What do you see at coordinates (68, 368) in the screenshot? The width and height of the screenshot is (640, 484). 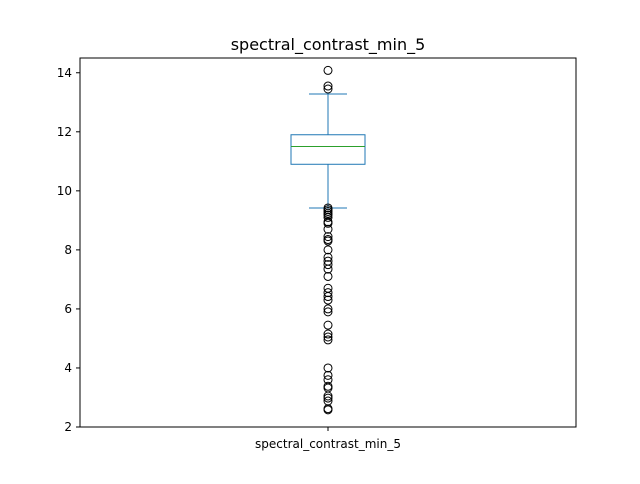 I see `y-tick-label: 4` at bounding box center [68, 368].